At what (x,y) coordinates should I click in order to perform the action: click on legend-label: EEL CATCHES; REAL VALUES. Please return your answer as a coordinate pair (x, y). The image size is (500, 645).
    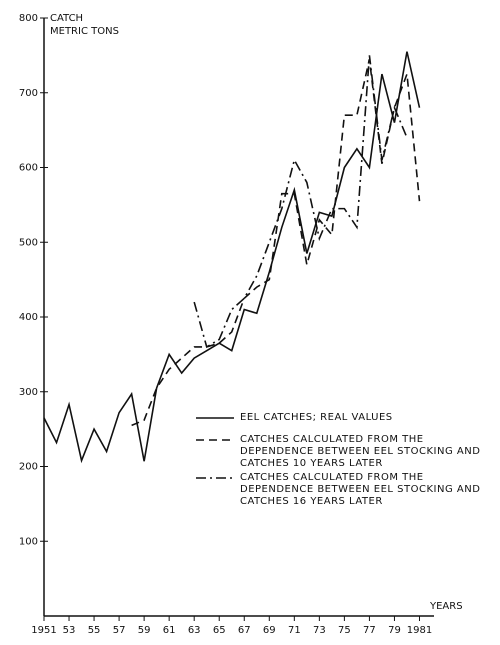
    Looking at the image, I should click on (316, 417).